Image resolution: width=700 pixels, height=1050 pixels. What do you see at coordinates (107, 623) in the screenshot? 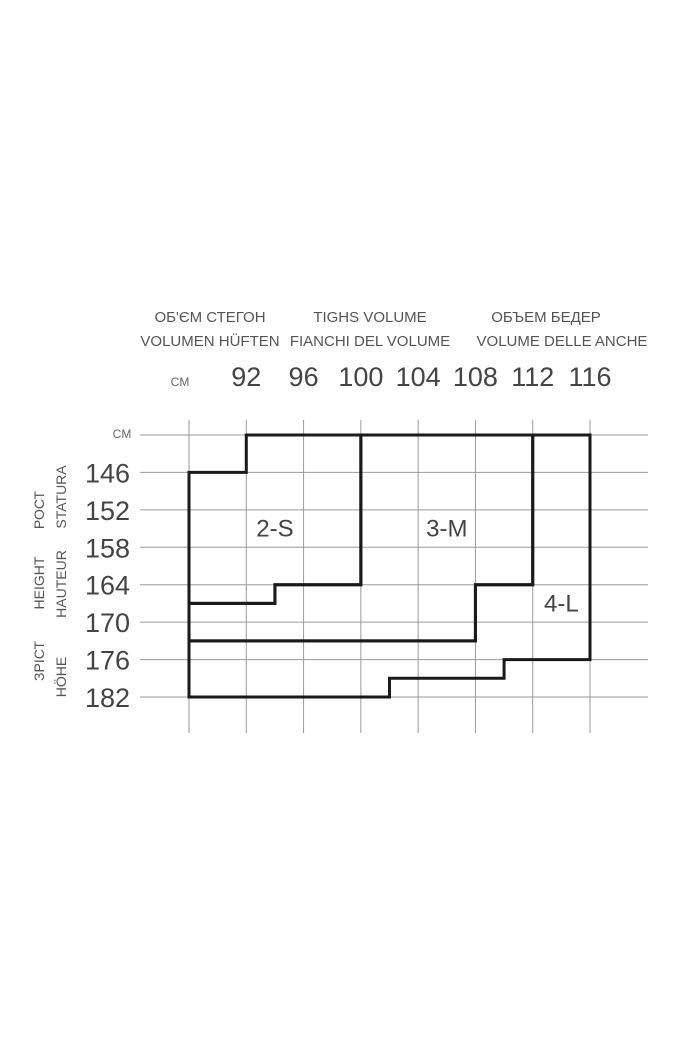
I see `y-tick-label: 170` at bounding box center [107, 623].